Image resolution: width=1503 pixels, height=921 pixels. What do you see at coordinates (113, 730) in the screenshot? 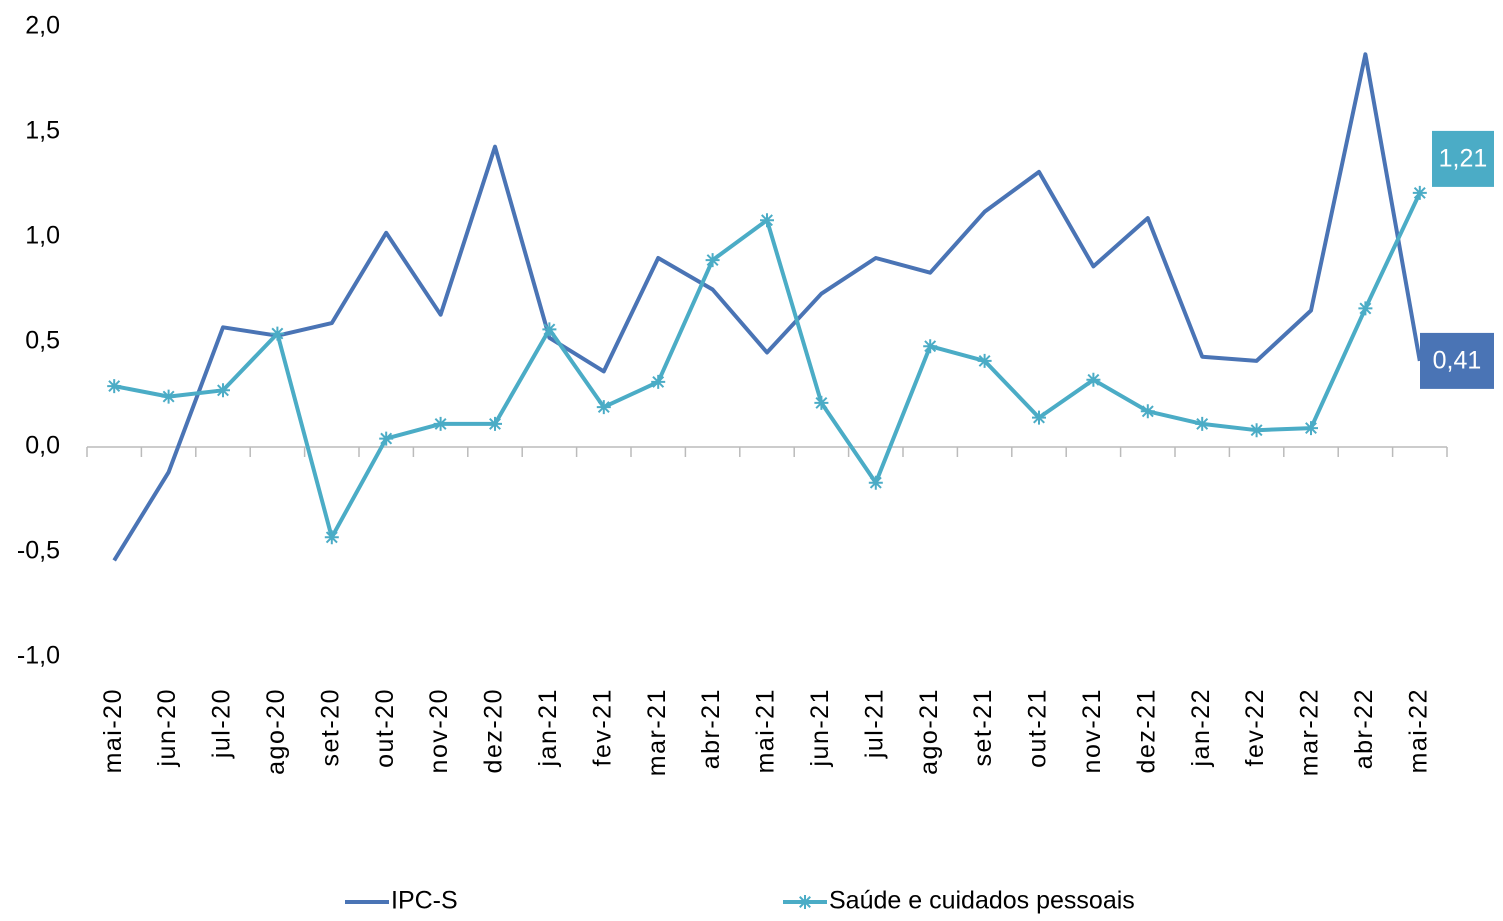
I see `x-tick-label: mai-20` at bounding box center [113, 730].